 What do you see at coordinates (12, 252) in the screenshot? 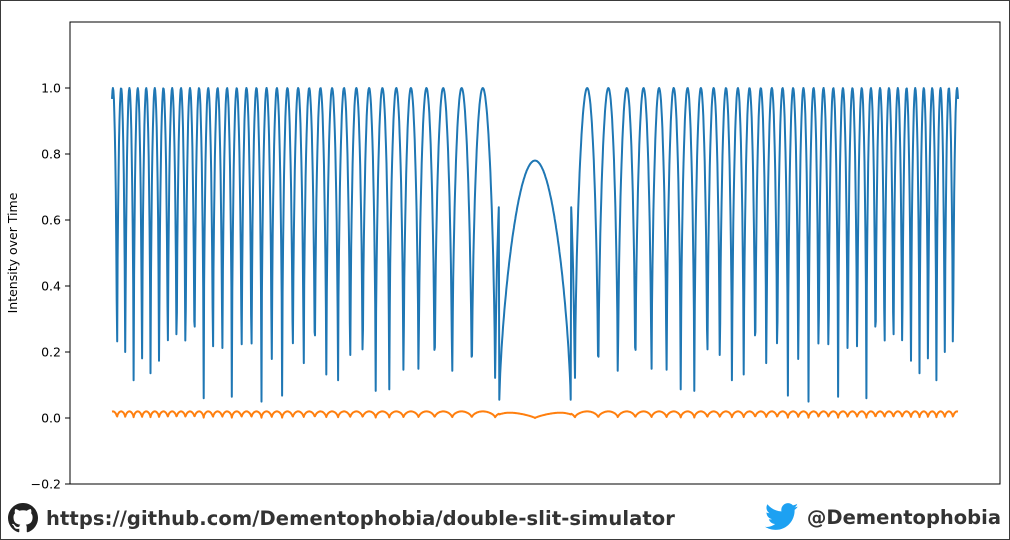
I see `y-axis-title: Intensity over Time` at bounding box center [12, 252].